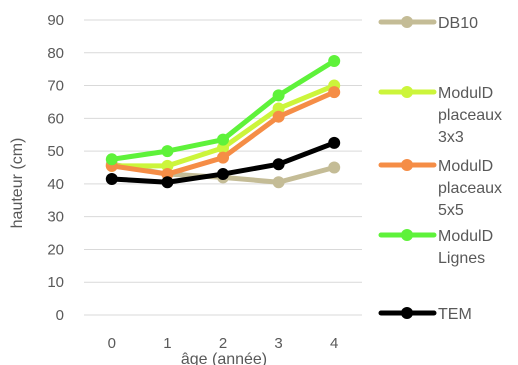 This screenshot has width=518, height=365. I want to click on y-tick-label: 90, so click(55, 20).